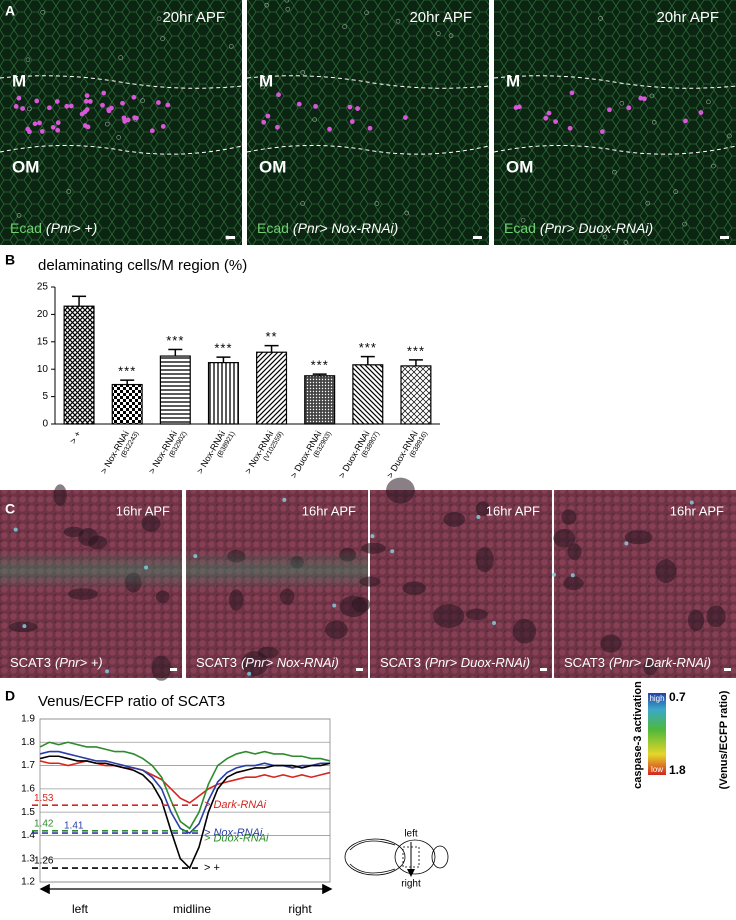 Image resolution: width=736 pixels, height=920 pixels. What do you see at coordinates (657, 734) in the screenshot?
I see `colorbar` at bounding box center [657, 734].